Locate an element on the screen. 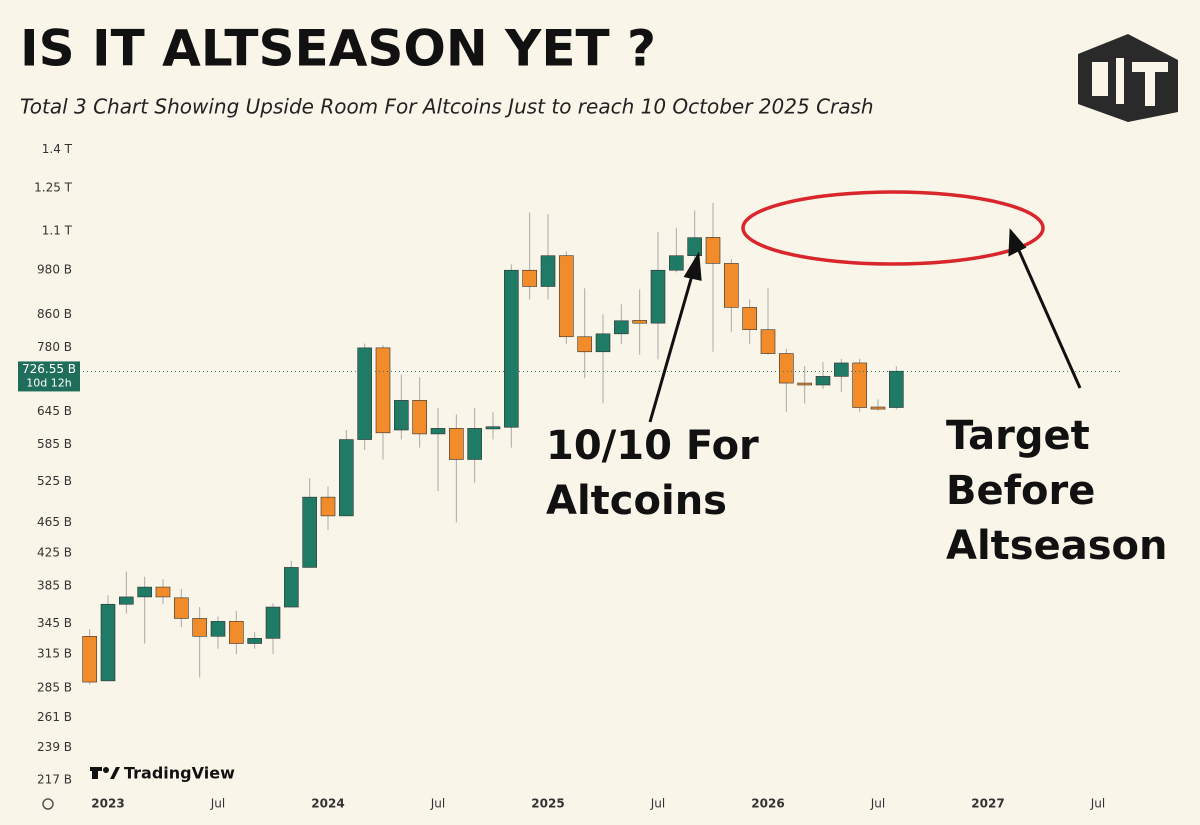 This screenshot has width=1200, height=825. x-tick-label: 2024 is located at coordinates (327, 804).